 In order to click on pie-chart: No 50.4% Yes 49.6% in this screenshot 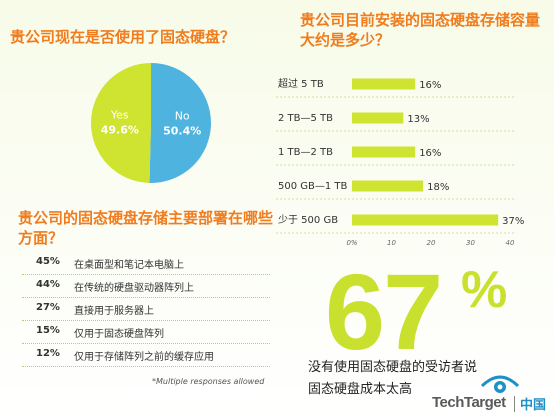, I will do `click(150, 123)`.